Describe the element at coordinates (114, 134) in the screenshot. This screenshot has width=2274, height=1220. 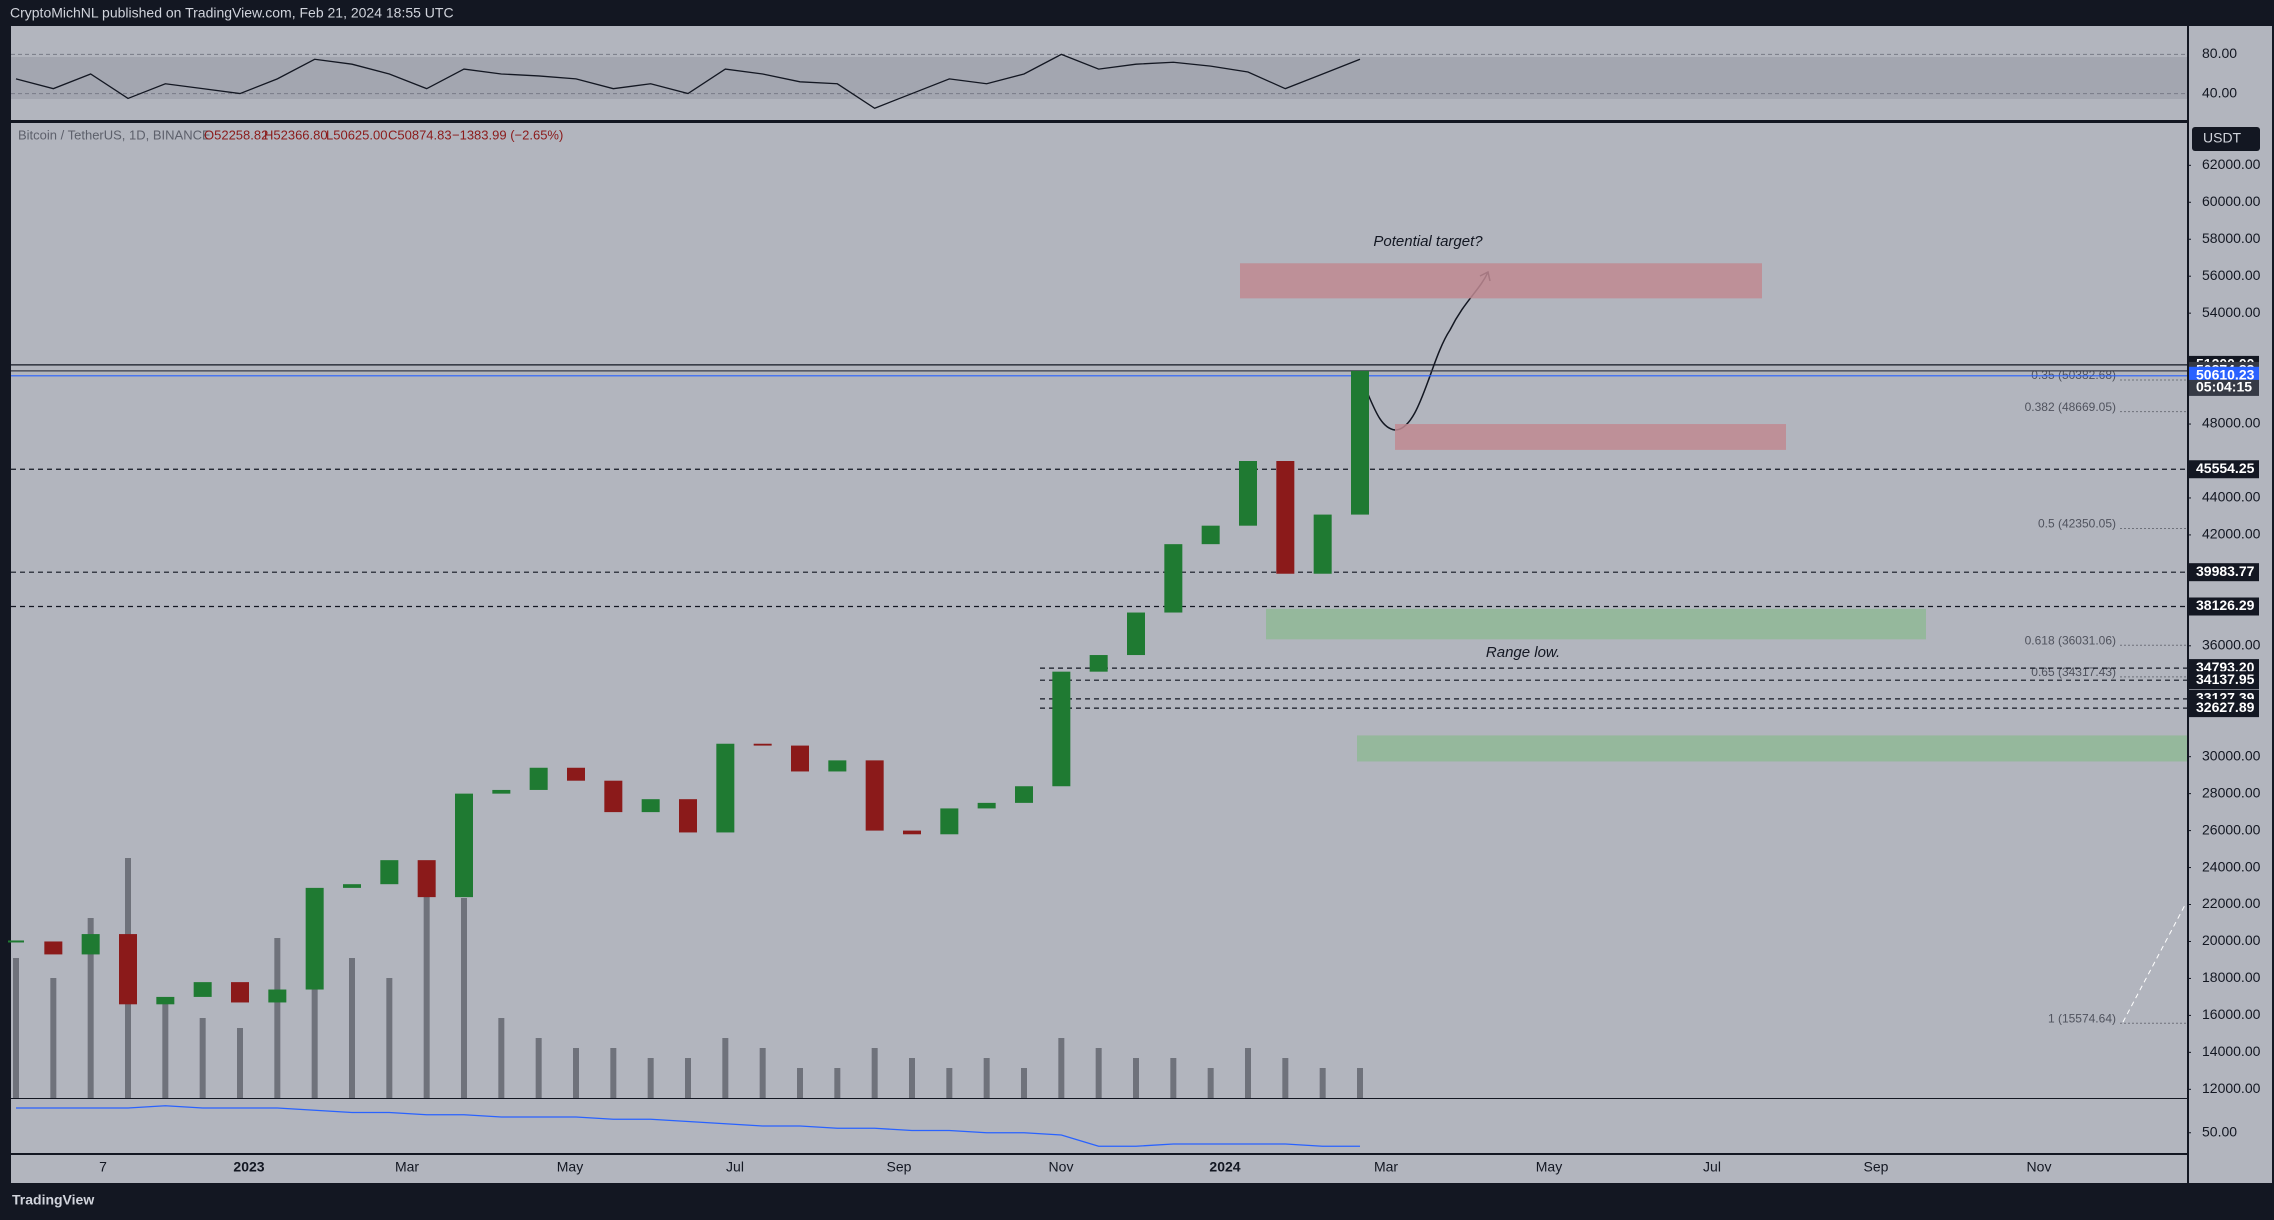
I see `symbol: Bitcoin / TetherUS, 1D, BINANCE` at that location.